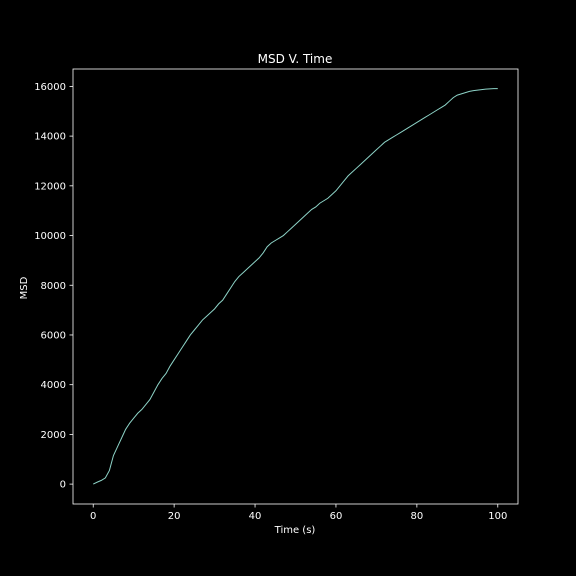  Describe the element at coordinates (295, 59) in the screenshot. I see `chart-title: MSD V. Time` at that location.